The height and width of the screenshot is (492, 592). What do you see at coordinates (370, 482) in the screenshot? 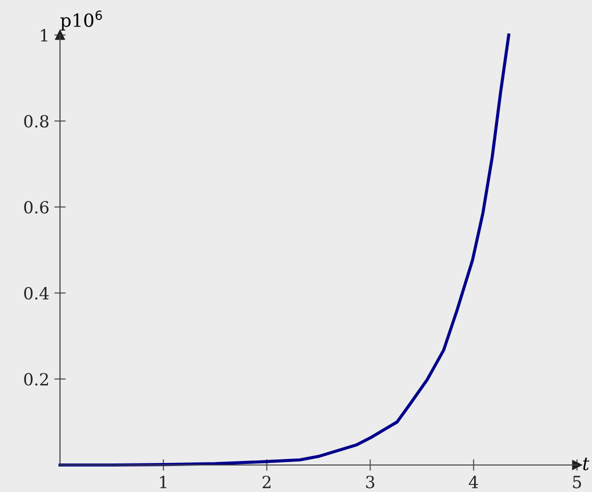
I see `x-tick-label: 3` at bounding box center [370, 482].